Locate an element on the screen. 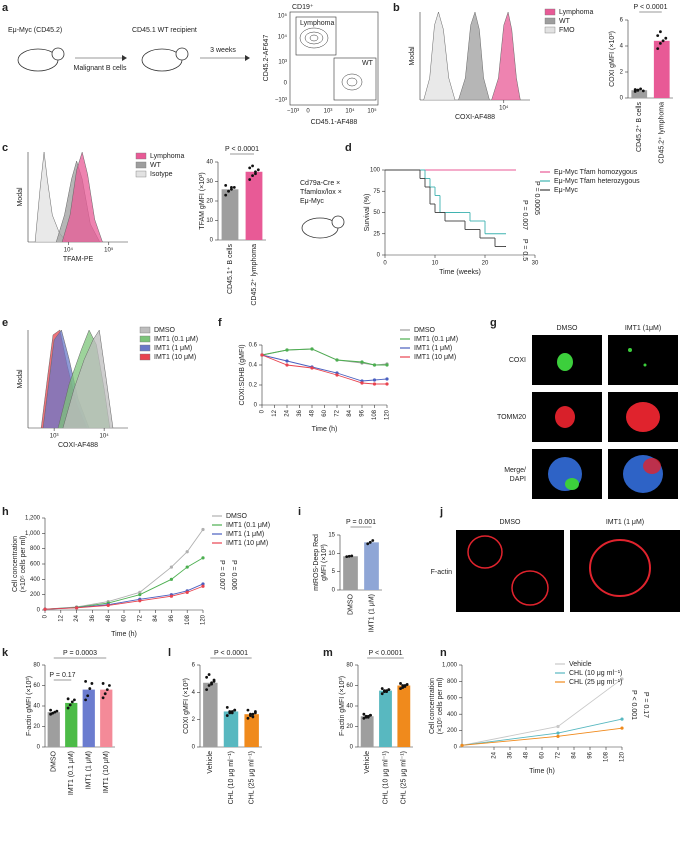  x-tick-label: CHL (10 μg ml⁻¹) is located at coordinates (231, 777).